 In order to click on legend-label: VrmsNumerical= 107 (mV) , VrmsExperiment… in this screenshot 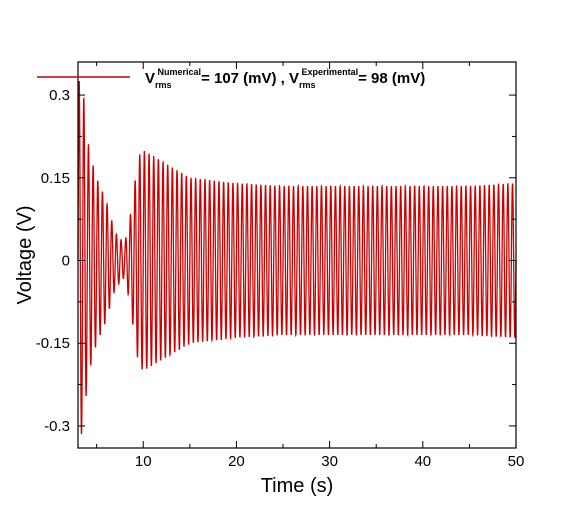, I will do `click(285, 78)`.